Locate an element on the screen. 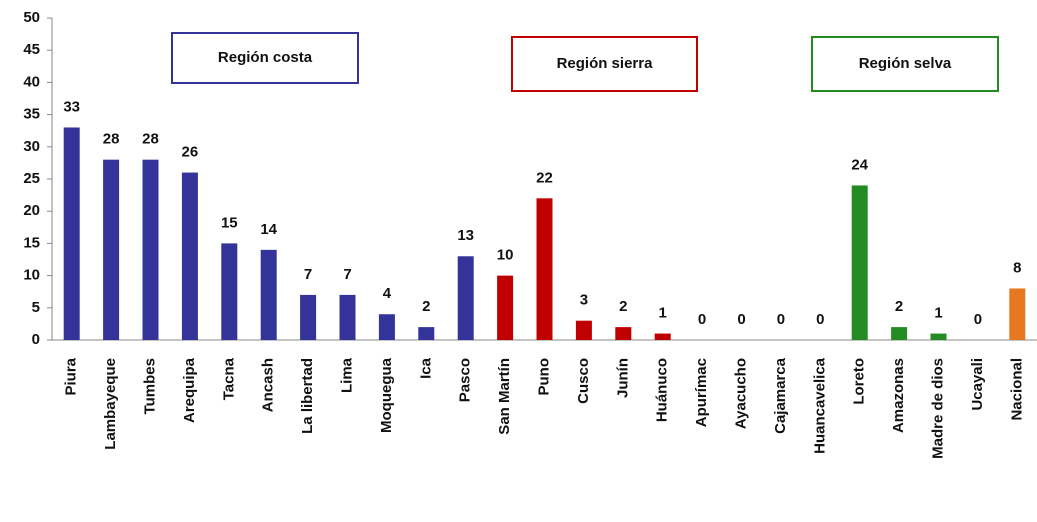  legend-label: Región selva is located at coordinates (905, 63).